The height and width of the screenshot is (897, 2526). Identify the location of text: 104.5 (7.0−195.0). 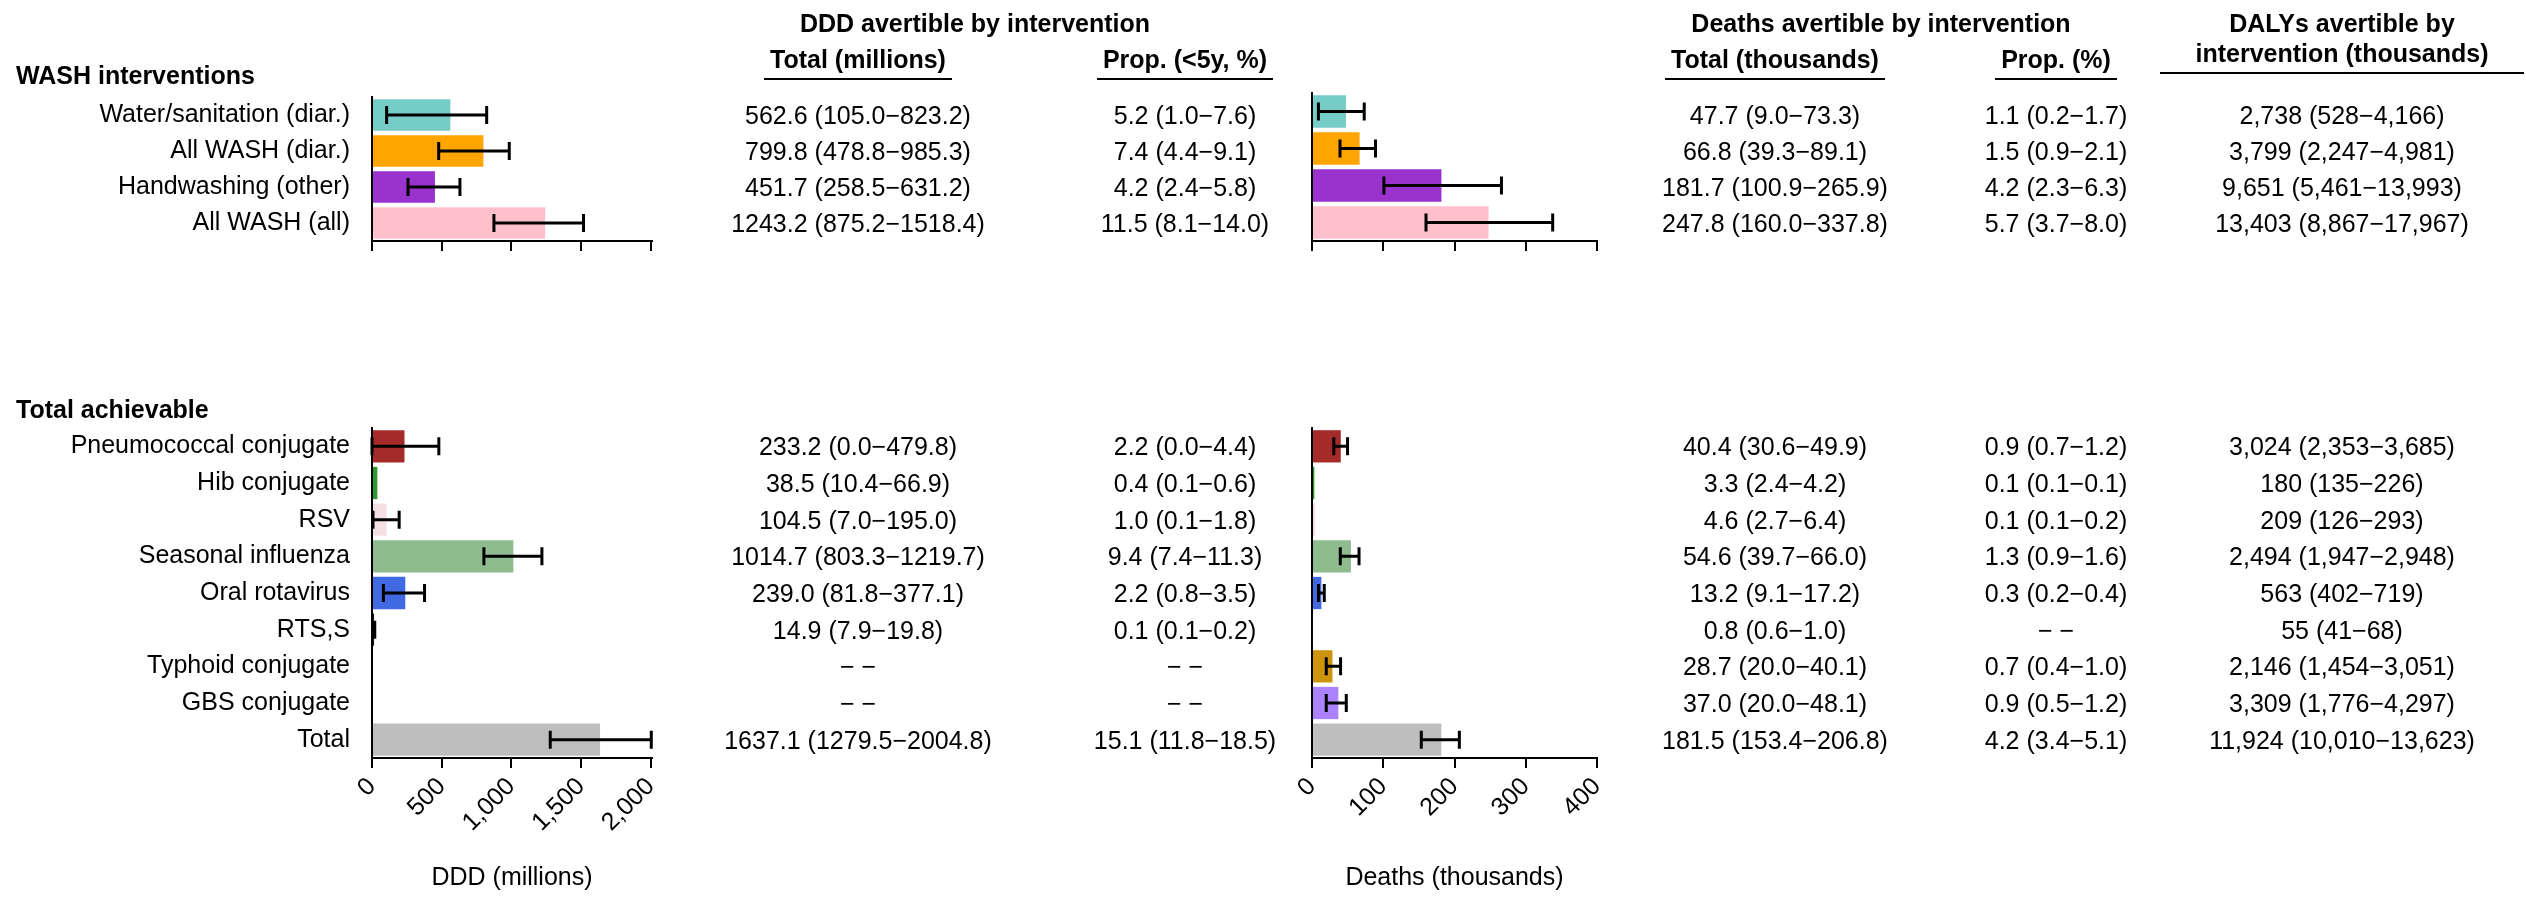
(858, 519).